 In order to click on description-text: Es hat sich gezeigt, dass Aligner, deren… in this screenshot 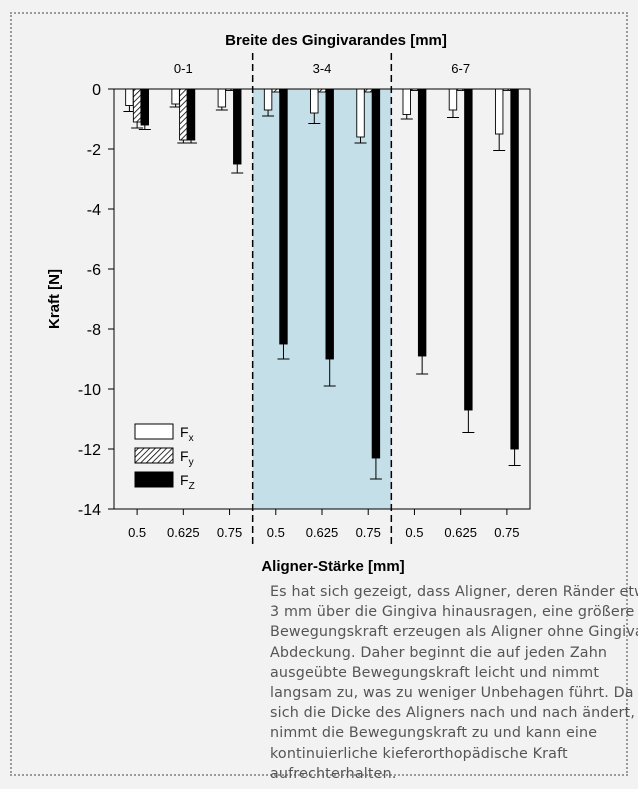, I will do `click(454, 683)`.